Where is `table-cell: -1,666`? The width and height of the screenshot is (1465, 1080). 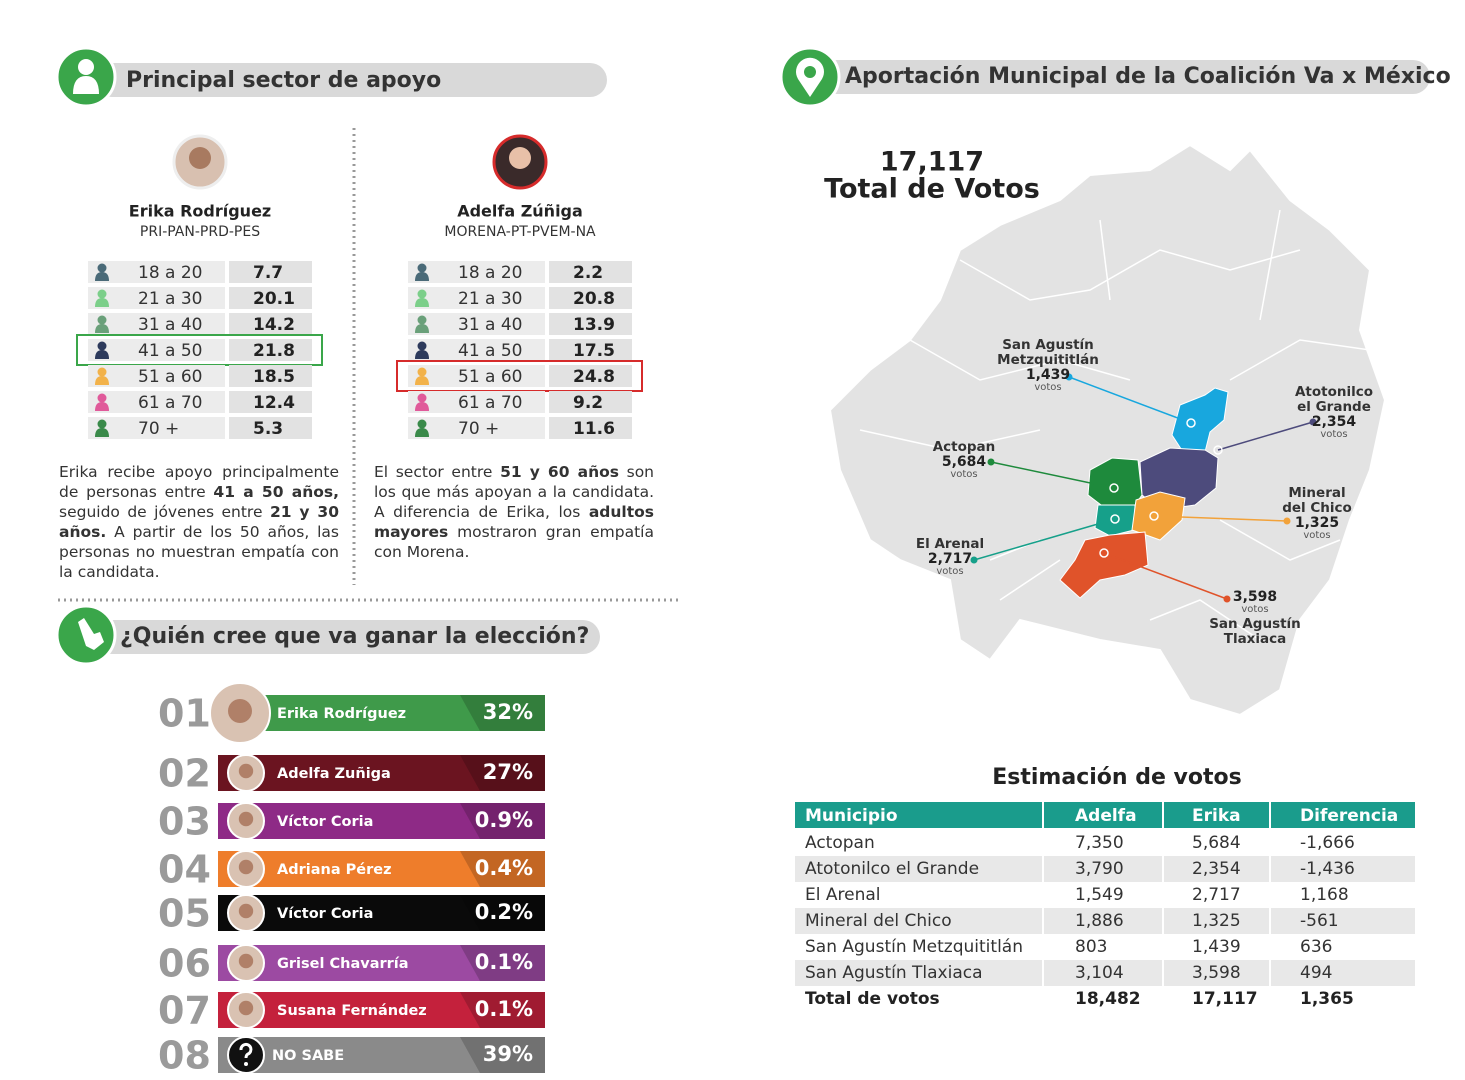 table-cell: -1,666 is located at coordinates (1327, 843).